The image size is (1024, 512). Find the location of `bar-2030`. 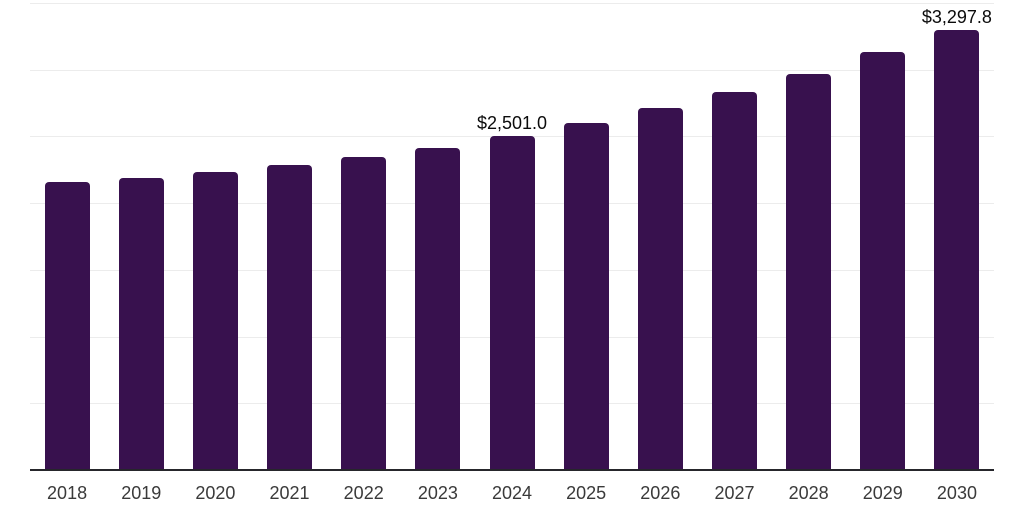

bar-2030 is located at coordinates (957, 249).